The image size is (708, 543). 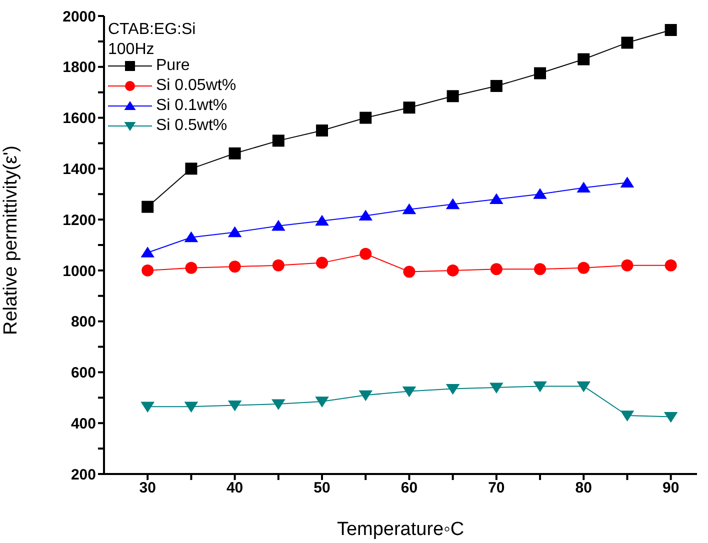 I want to click on x-tick-label: 50, so click(x=322, y=488).